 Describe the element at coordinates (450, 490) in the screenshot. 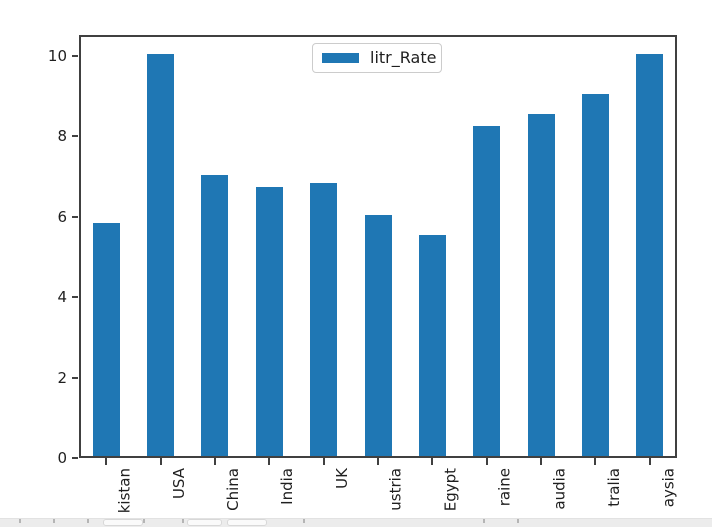

I see `x-tick-label: Egypt` at that location.